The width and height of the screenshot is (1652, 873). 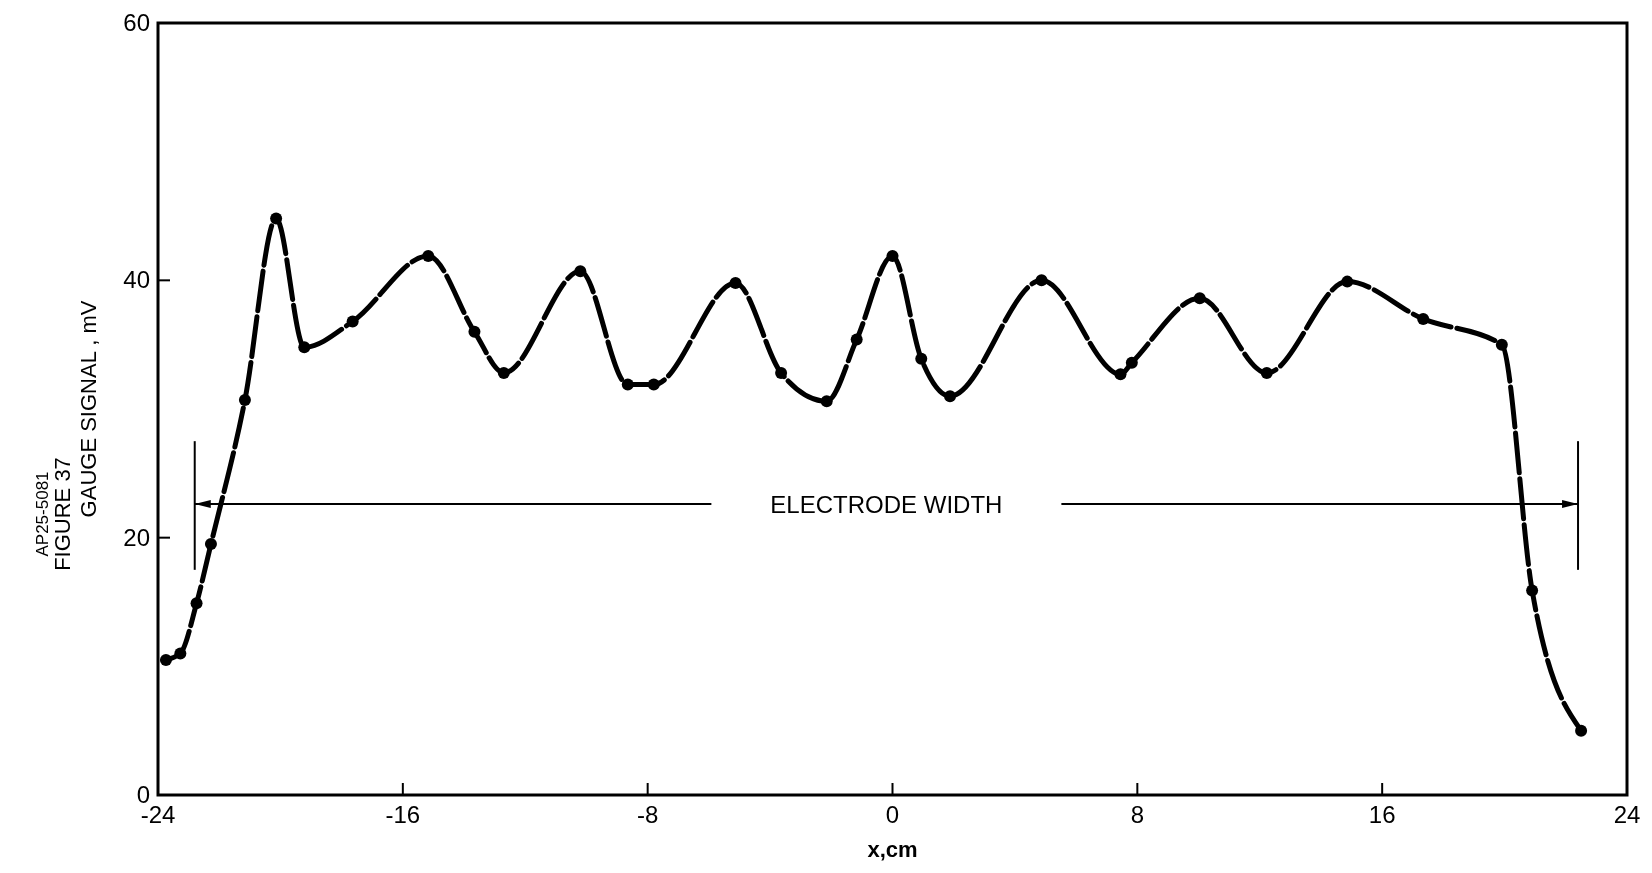 What do you see at coordinates (88, 409) in the screenshot?
I see `y-axis-title: GAUGE SIGNAL , mV` at bounding box center [88, 409].